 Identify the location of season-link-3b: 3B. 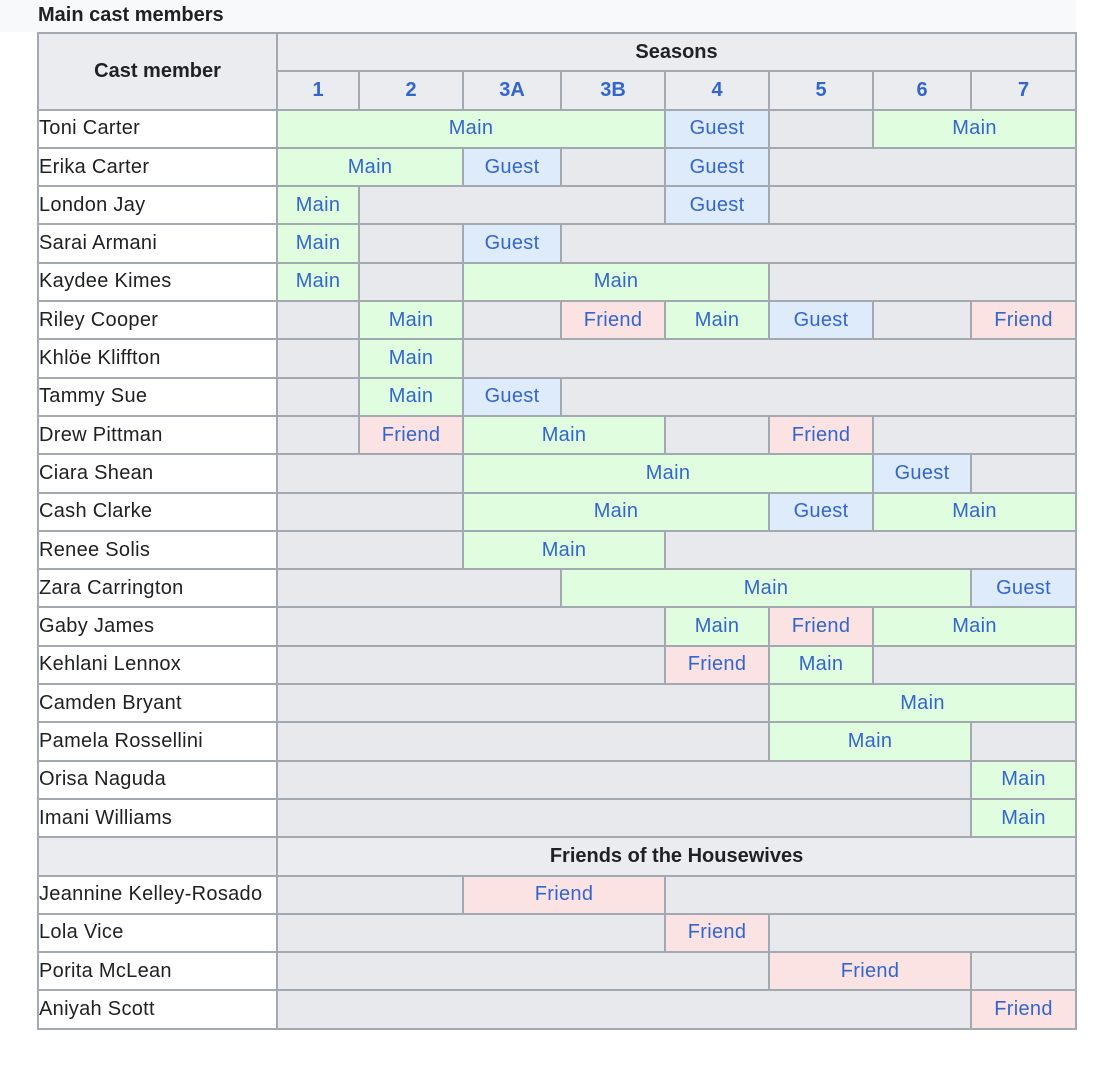
(613, 90).